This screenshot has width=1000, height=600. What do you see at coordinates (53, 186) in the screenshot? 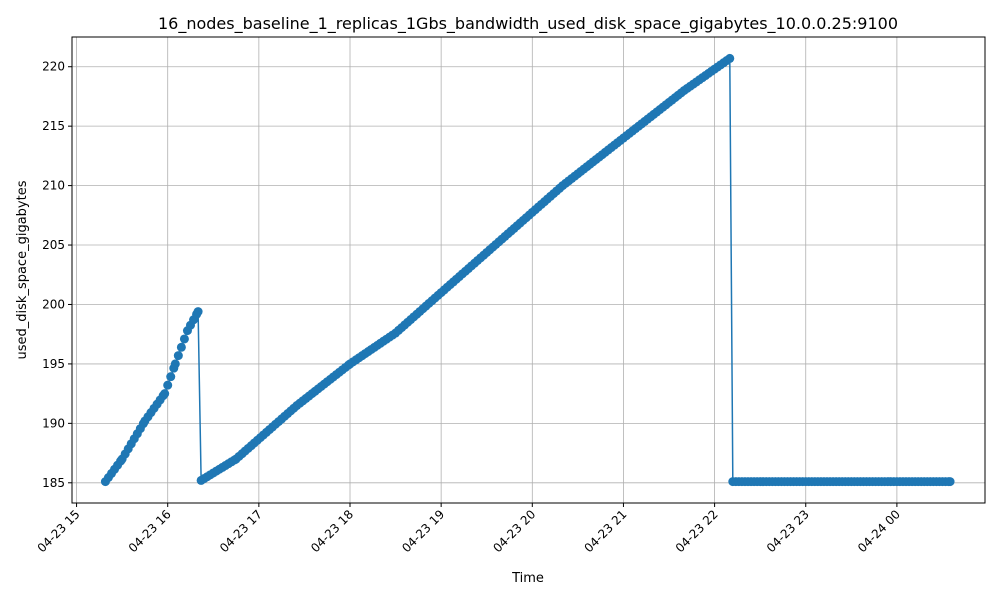
I see `y-tick-label: 210` at bounding box center [53, 186].